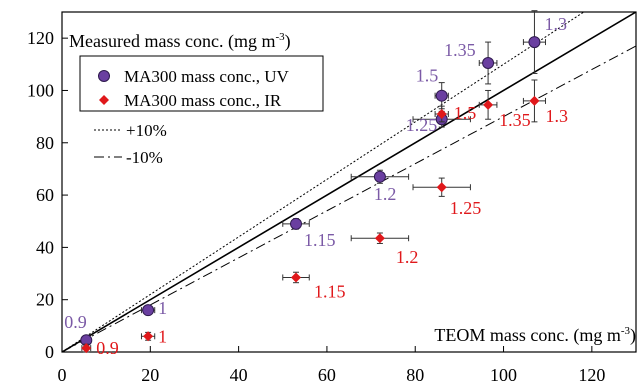  I want to click on y-axis-label: Measured mass conc. (mg m-3), so click(180, 41).